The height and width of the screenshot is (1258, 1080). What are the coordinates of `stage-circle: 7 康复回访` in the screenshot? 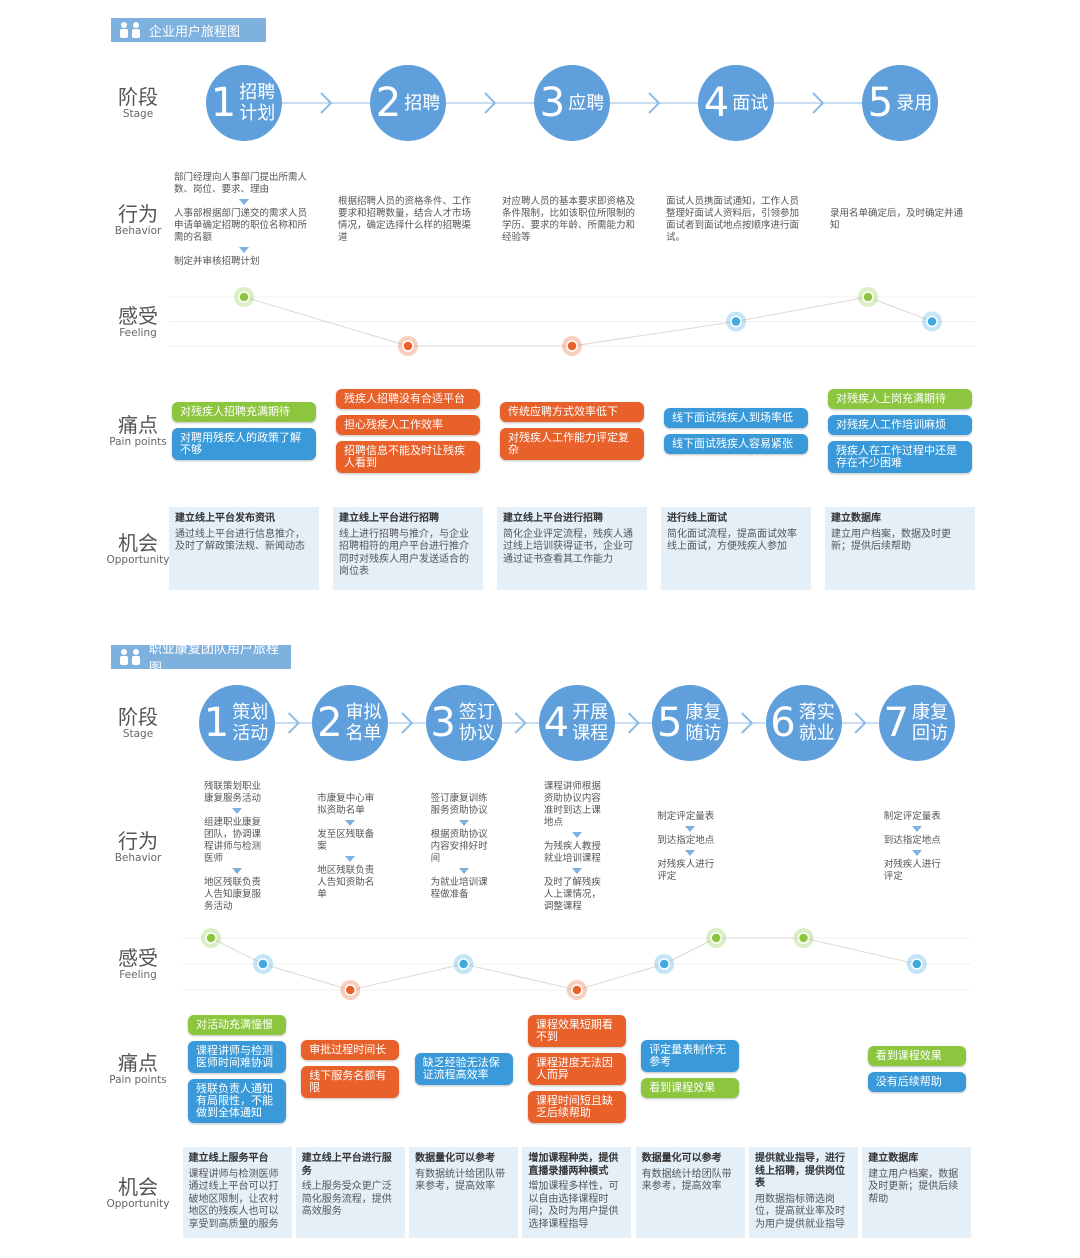 It's located at (916, 723).